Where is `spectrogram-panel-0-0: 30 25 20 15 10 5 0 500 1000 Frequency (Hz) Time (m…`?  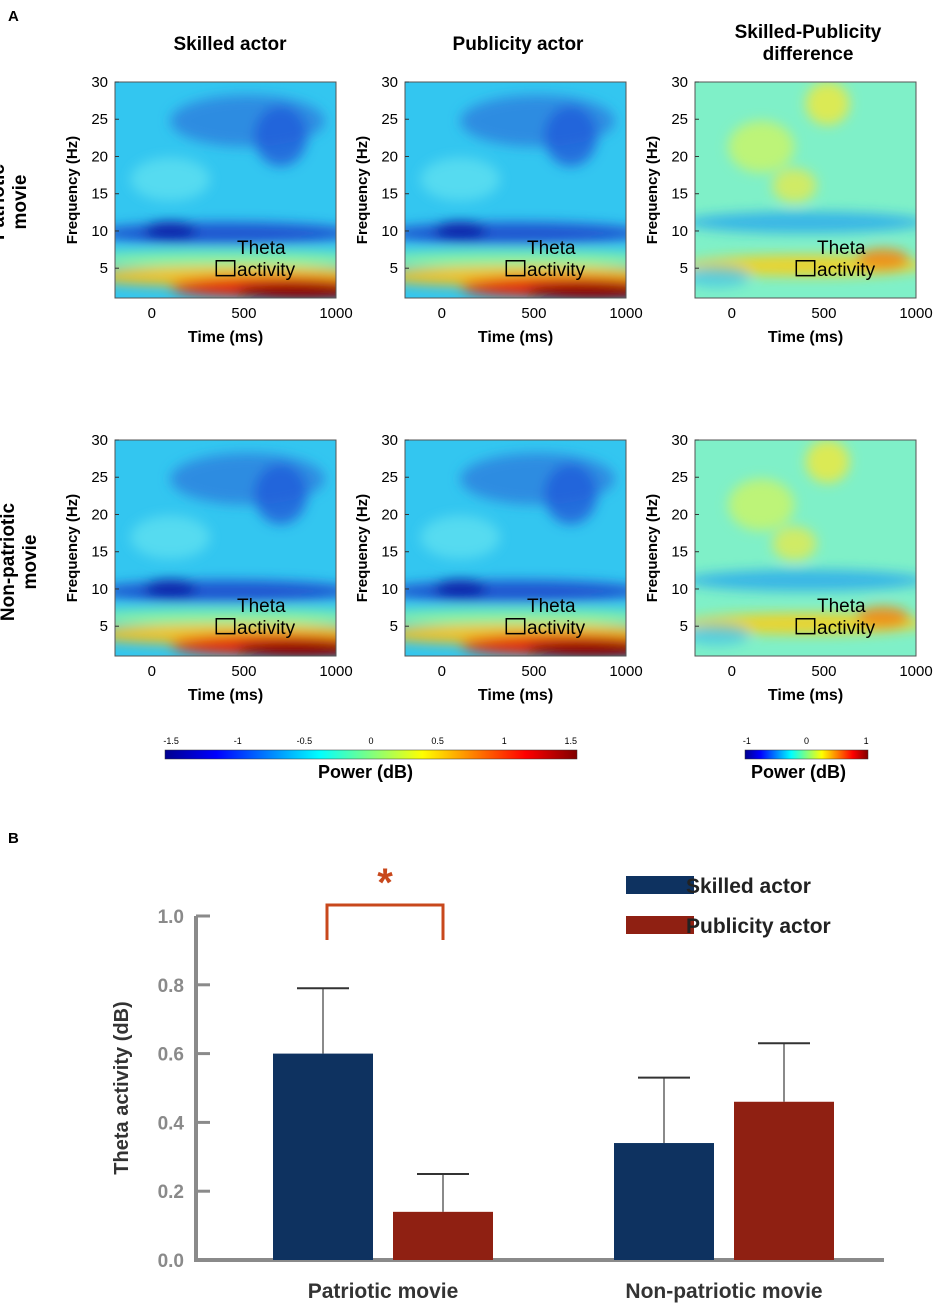 spectrogram-panel-0-0: 30 25 20 15 10 5 0 500 1000 Frequency (Hz) Time (m… is located at coordinates (208, 210).